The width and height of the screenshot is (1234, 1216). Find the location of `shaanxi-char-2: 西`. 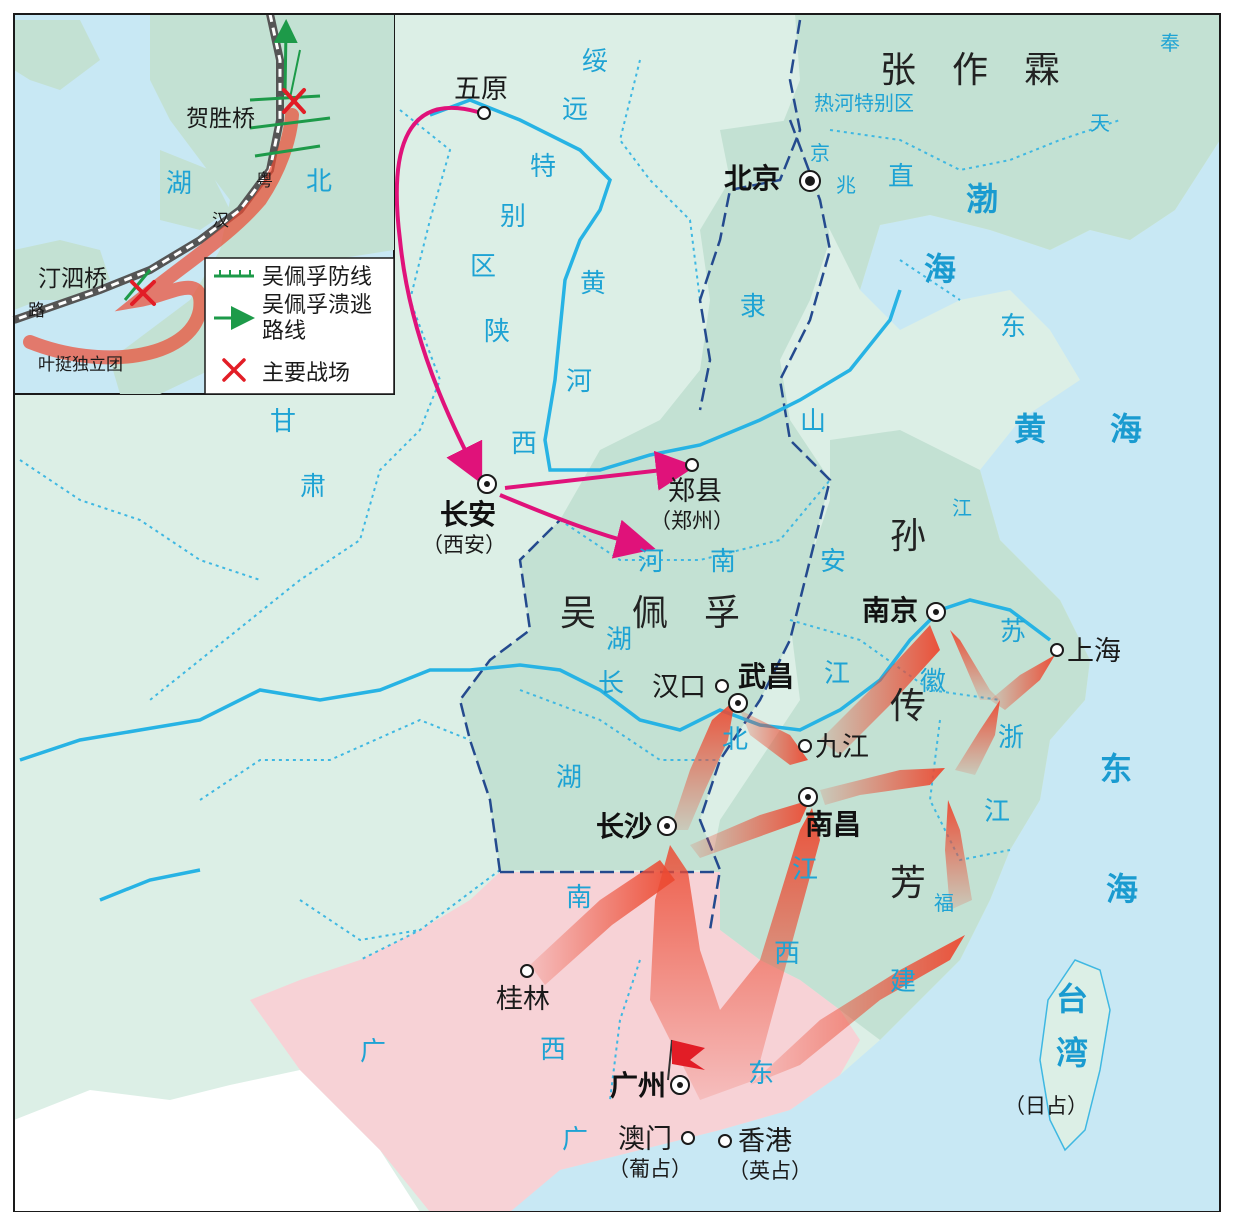

shaanxi-char-2: 西 is located at coordinates (524, 444).